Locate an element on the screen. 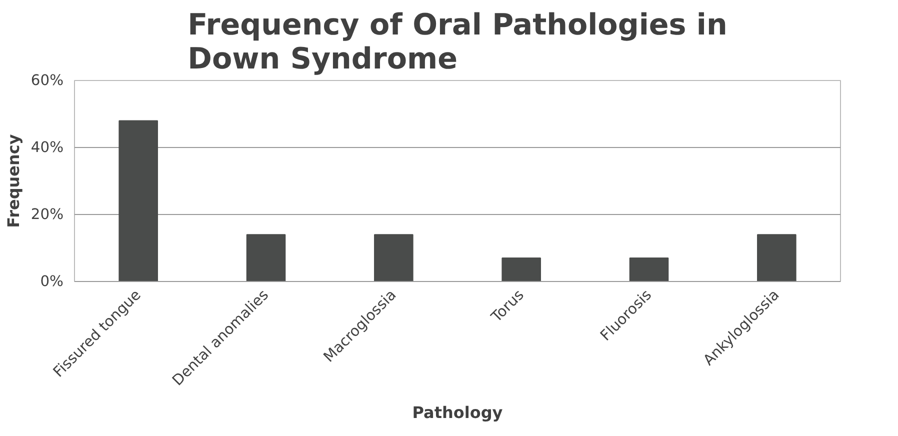 The width and height of the screenshot is (898, 436). y-tick-label: 60% is located at coordinates (47, 80).